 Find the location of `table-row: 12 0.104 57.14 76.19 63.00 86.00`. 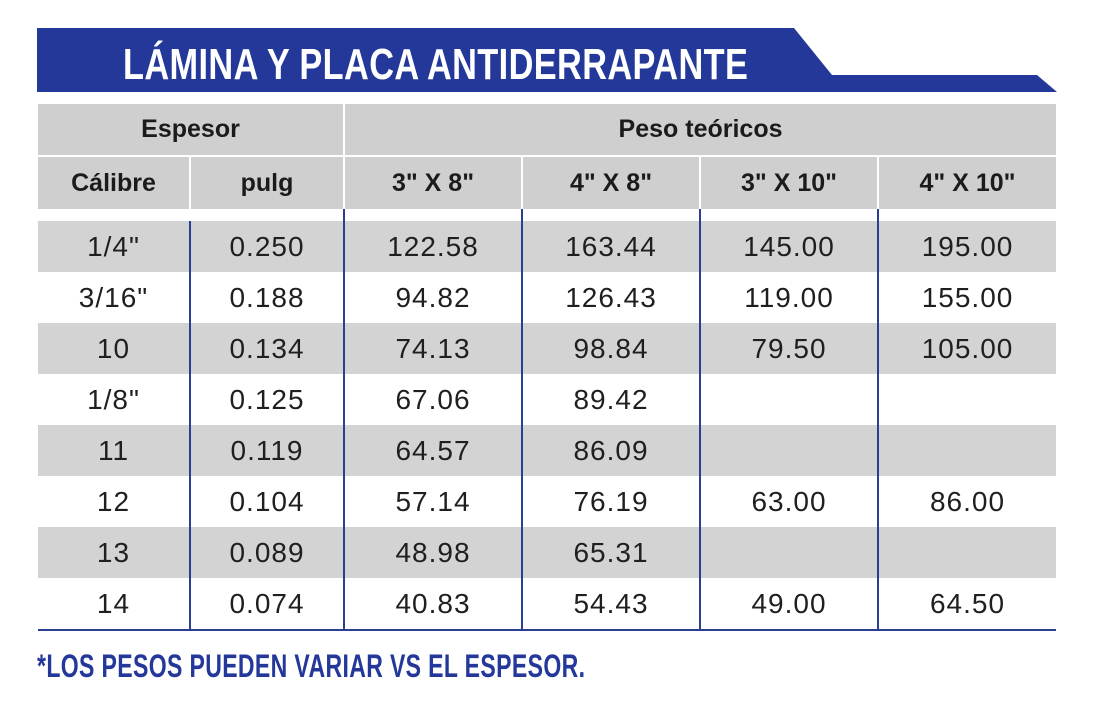

table-row: 12 0.104 57.14 76.19 63.00 86.00 is located at coordinates (547, 501).